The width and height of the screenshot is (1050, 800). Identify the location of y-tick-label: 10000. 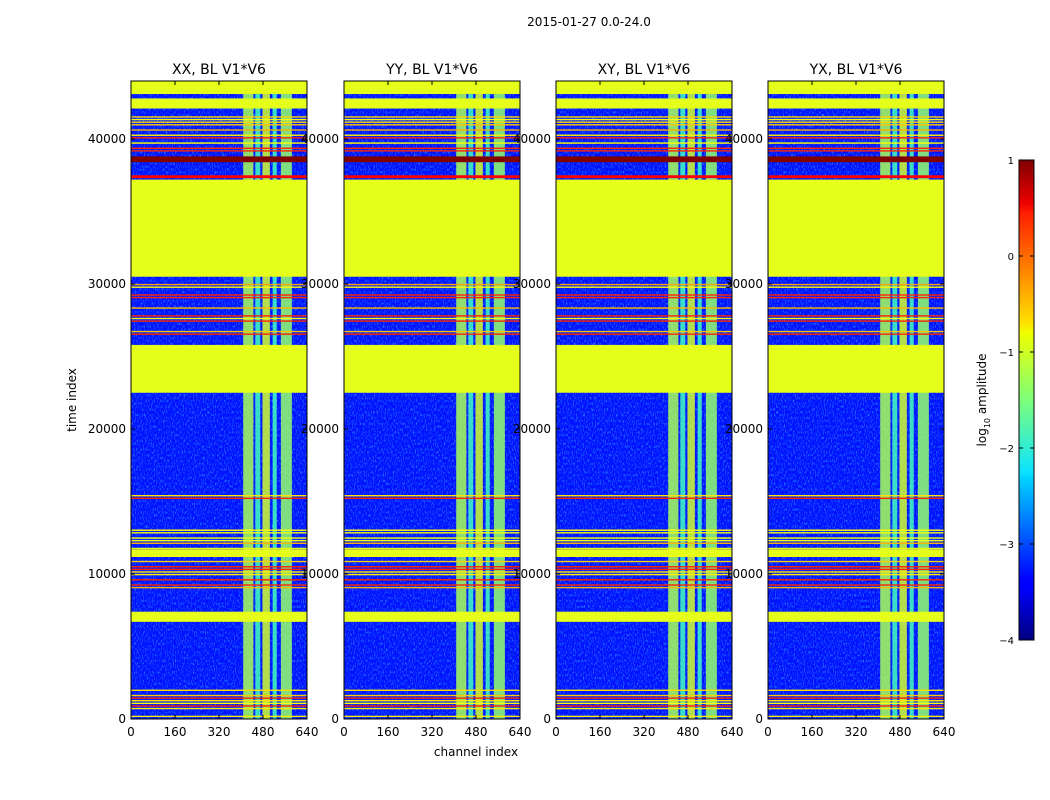
(320, 574).